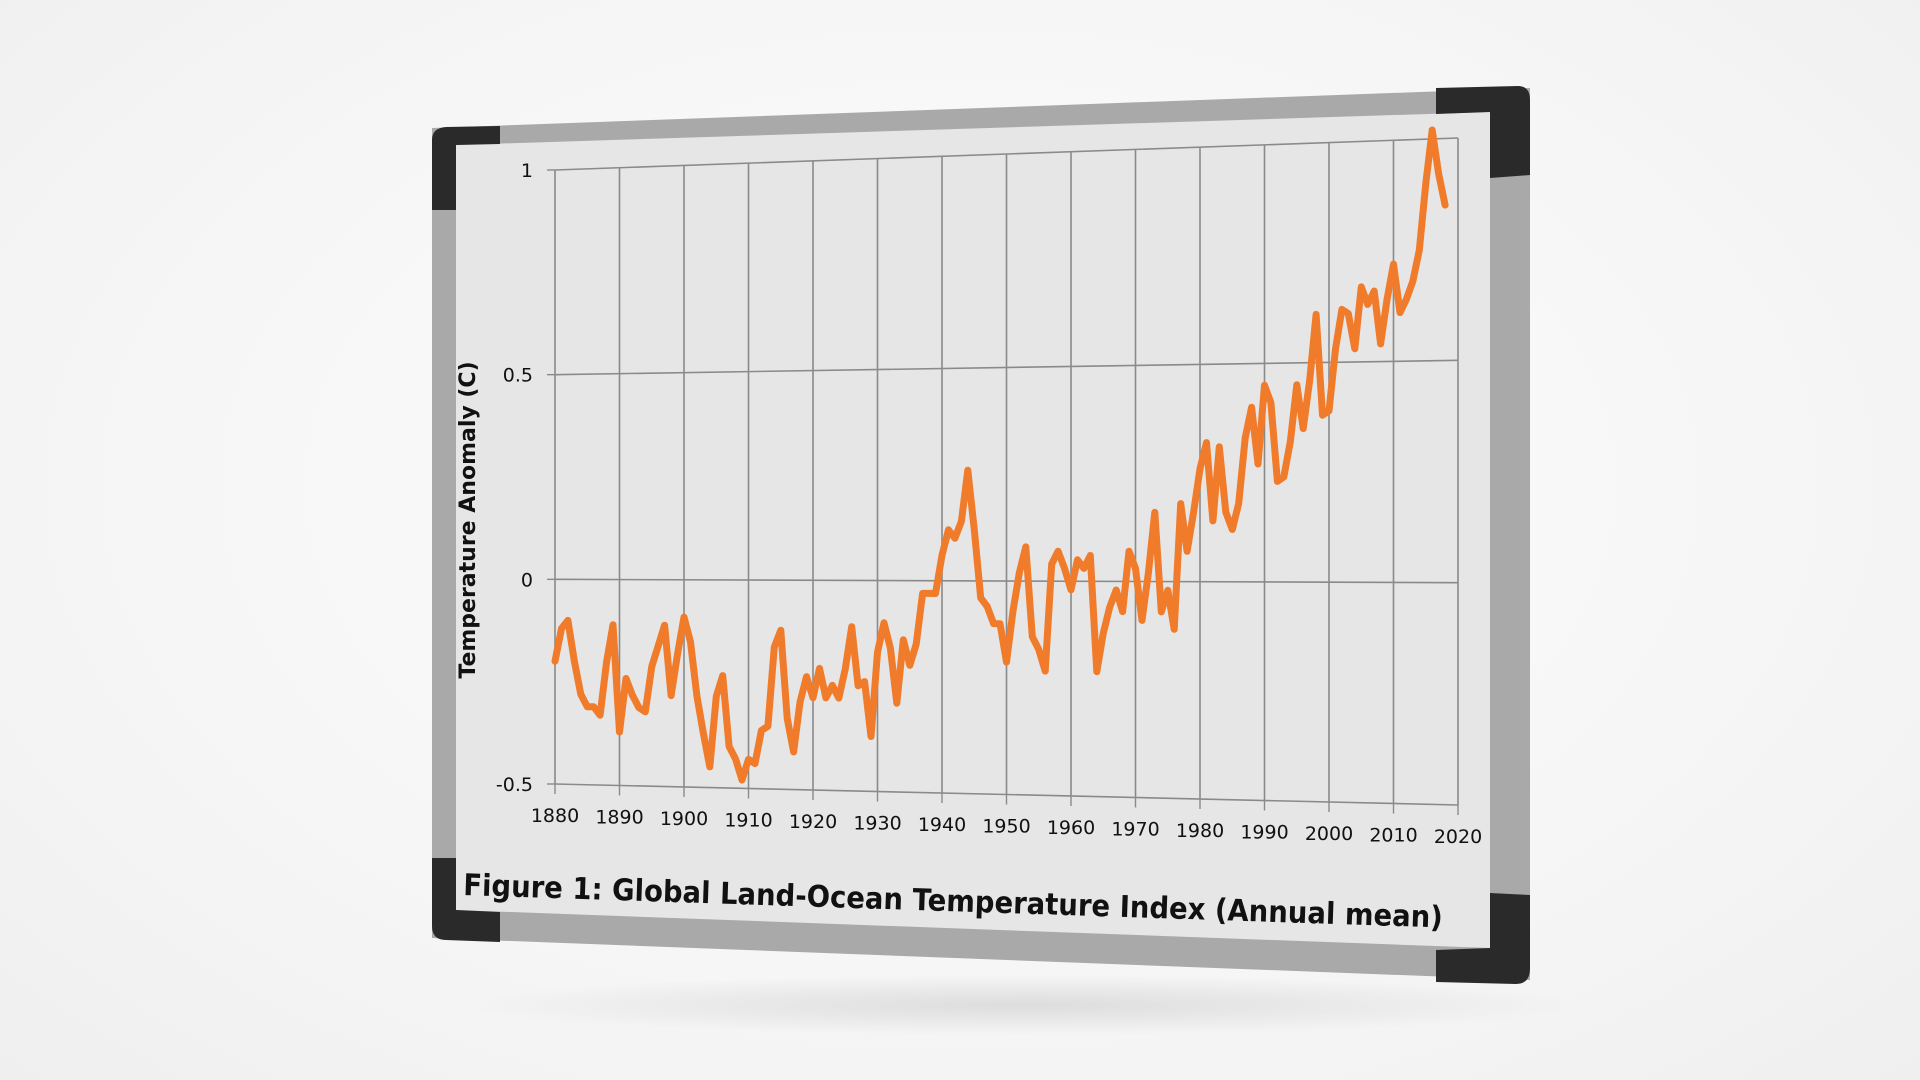 This screenshot has width=1920, height=1080. Describe the element at coordinates (514, 478) in the screenshot. I see `y-tick-labels: -0.5 0 0.5 1` at that location.